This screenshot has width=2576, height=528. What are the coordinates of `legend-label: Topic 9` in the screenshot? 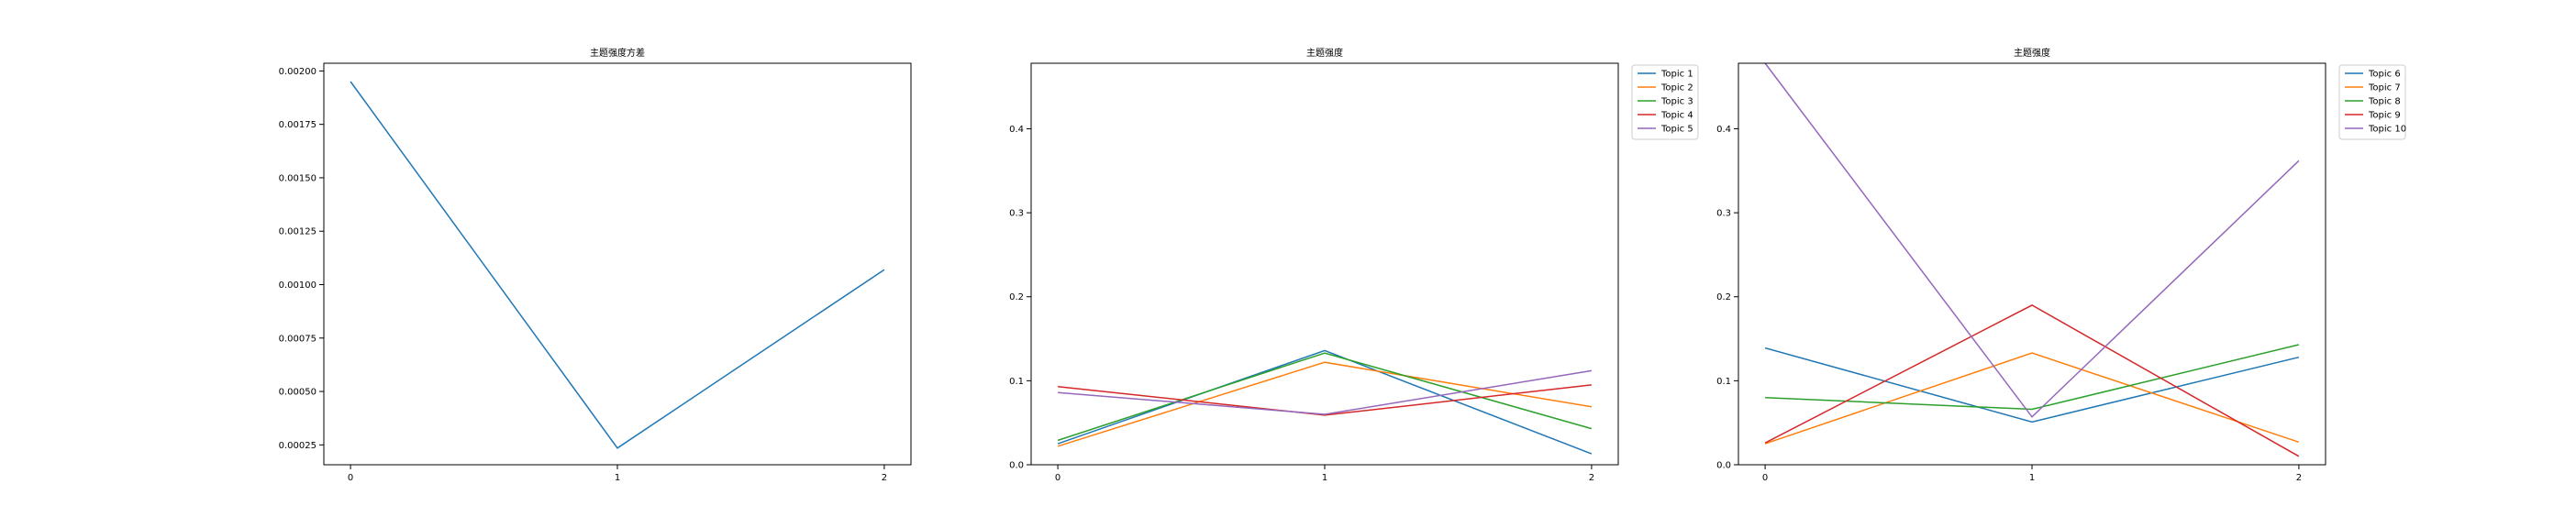 It's located at (2384, 116).